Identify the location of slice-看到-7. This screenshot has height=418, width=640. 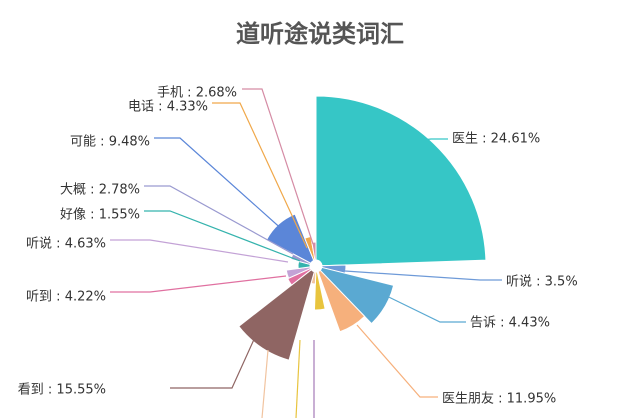
(276, 314).